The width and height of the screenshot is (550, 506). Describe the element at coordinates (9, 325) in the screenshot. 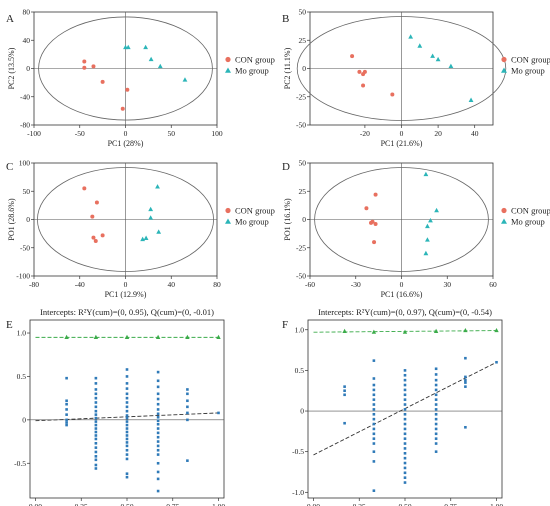

I see `panel-letter: E` at that location.